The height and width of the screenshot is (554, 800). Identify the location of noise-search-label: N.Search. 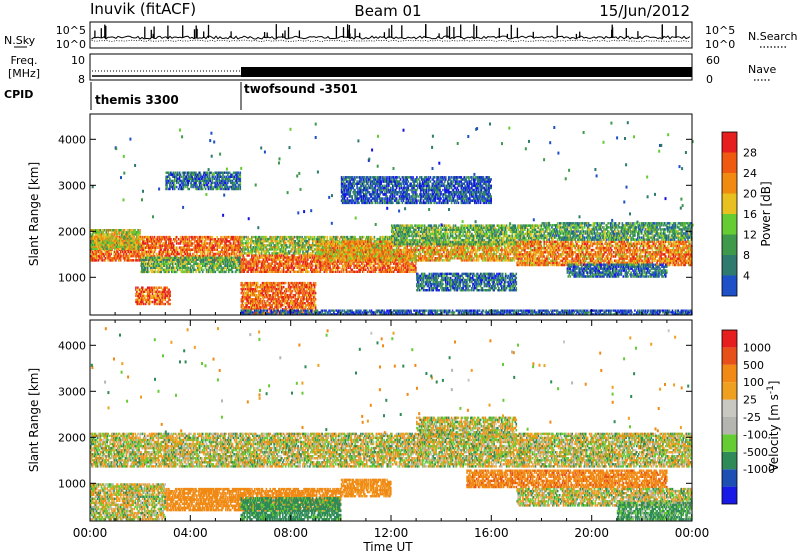
(773, 36).